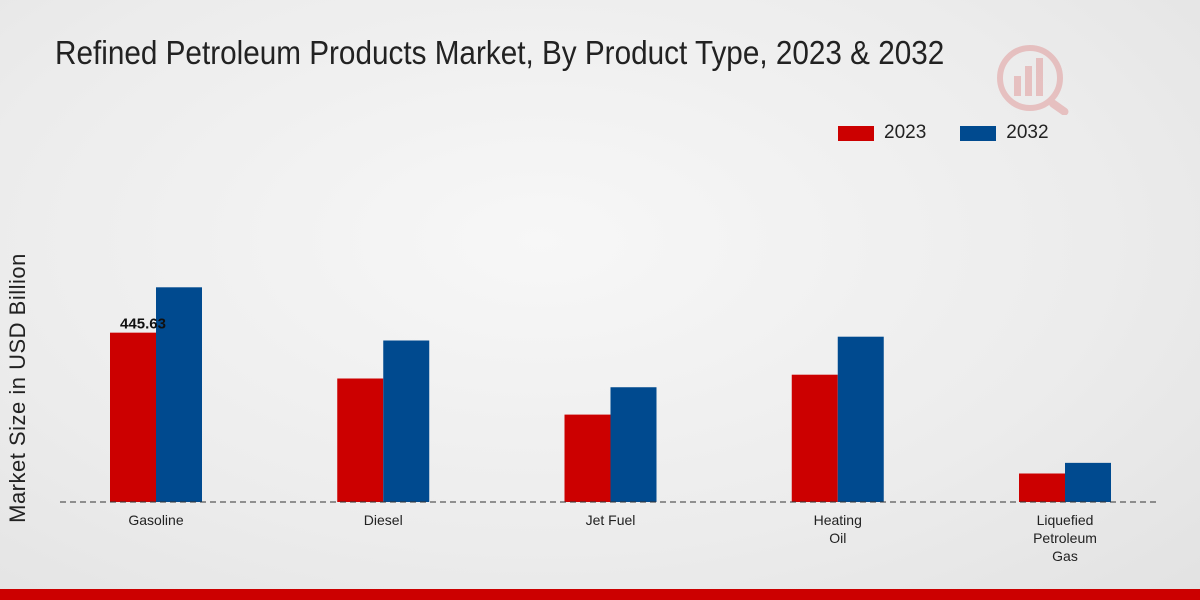 This screenshot has height=600, width=1200. What do you see at coordinates (633, 444) in the screenshot?
I see `bar-2032-jet-fuel` at bounding box center [633, 444].